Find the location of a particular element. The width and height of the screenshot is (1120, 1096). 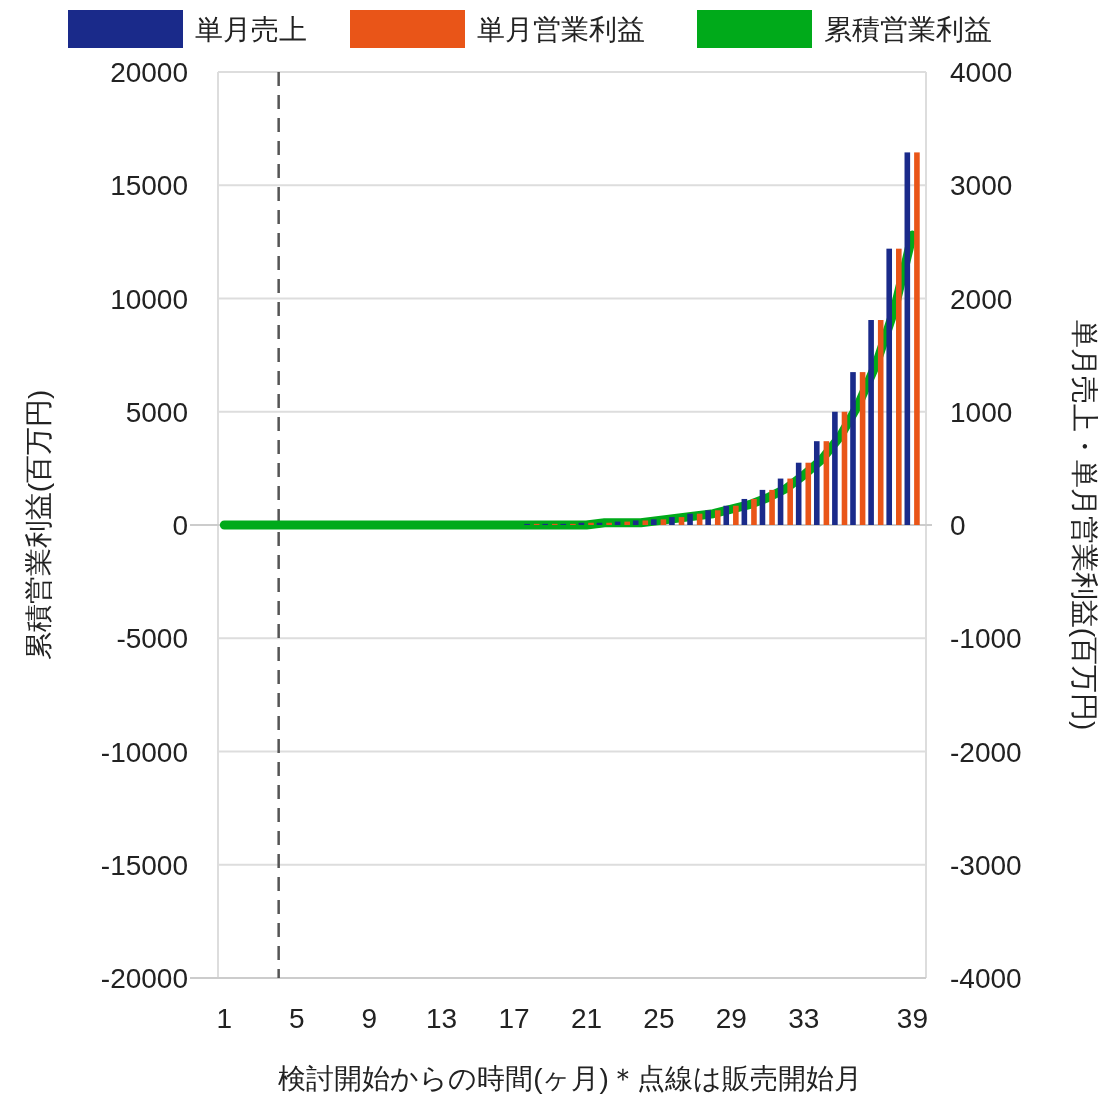

y-tick-label: -20000 is located at coordinates (144, 978).